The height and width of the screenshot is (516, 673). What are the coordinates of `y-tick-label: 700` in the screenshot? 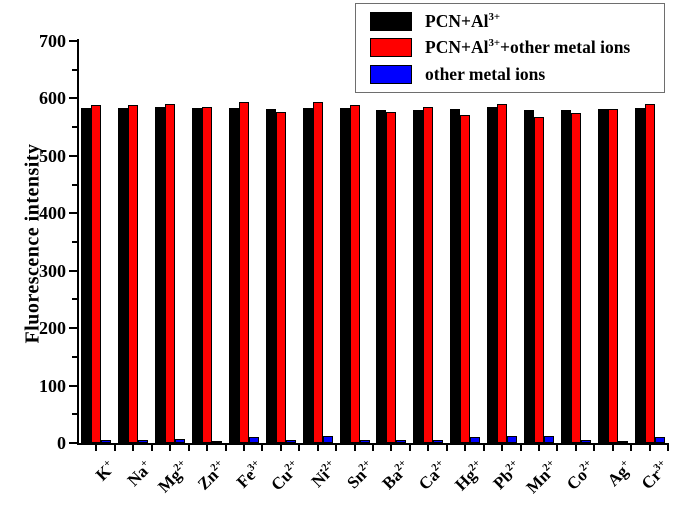 It's located at (52, 41).